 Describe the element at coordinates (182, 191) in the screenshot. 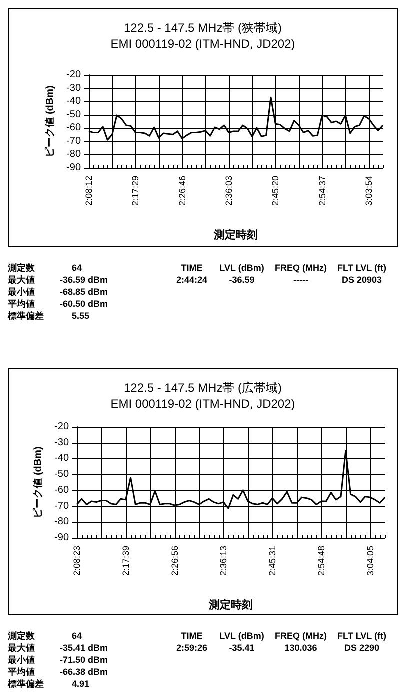

I see `x-tick-label: 2:26:46` at that location.